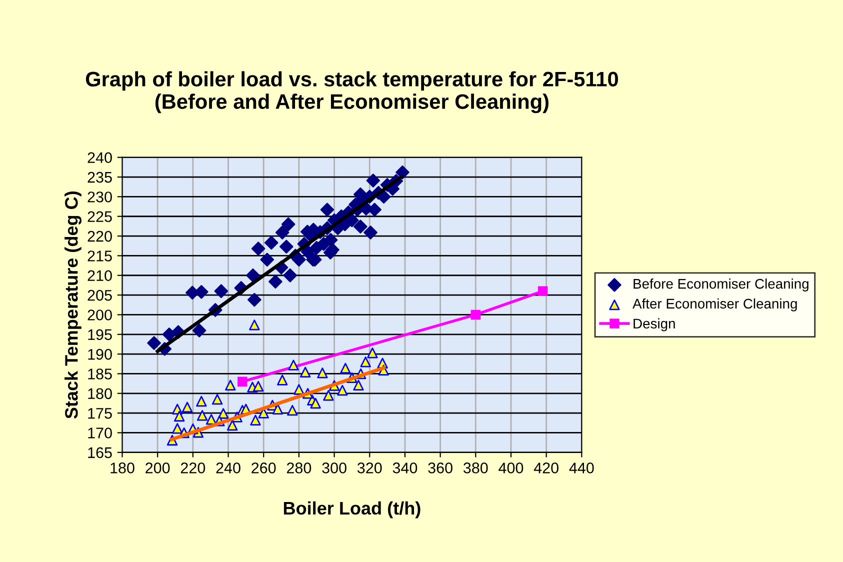  What do you see at coordinates (100, 315) in the screenshot?
I see `y-tick-label: 200` at bounding box center [100, 315].